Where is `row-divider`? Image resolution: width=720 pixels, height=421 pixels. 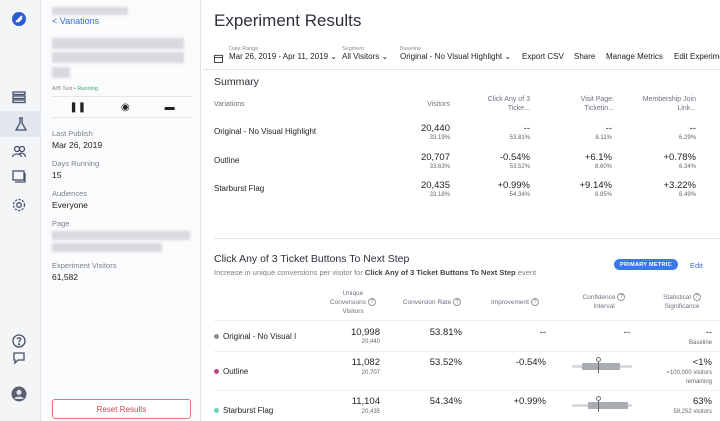
row-divider is located at coordinates (467, 320).